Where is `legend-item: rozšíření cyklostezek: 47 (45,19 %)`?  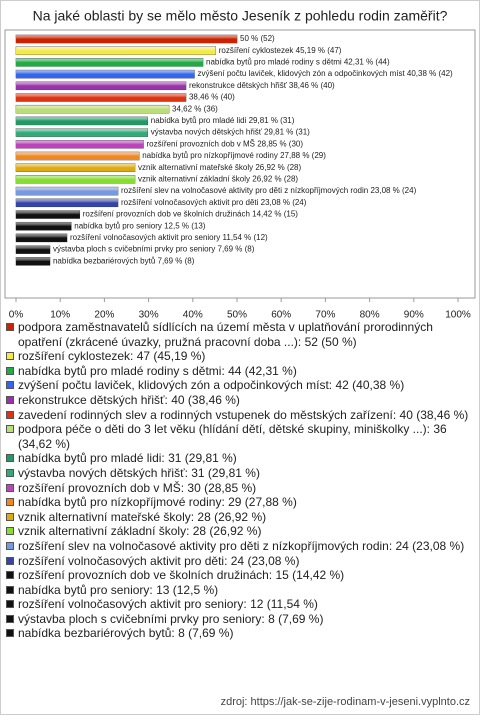 legend-item: rozšíření cyklostezek: 47 (45,19 %) is located at coordinates (238, 356).